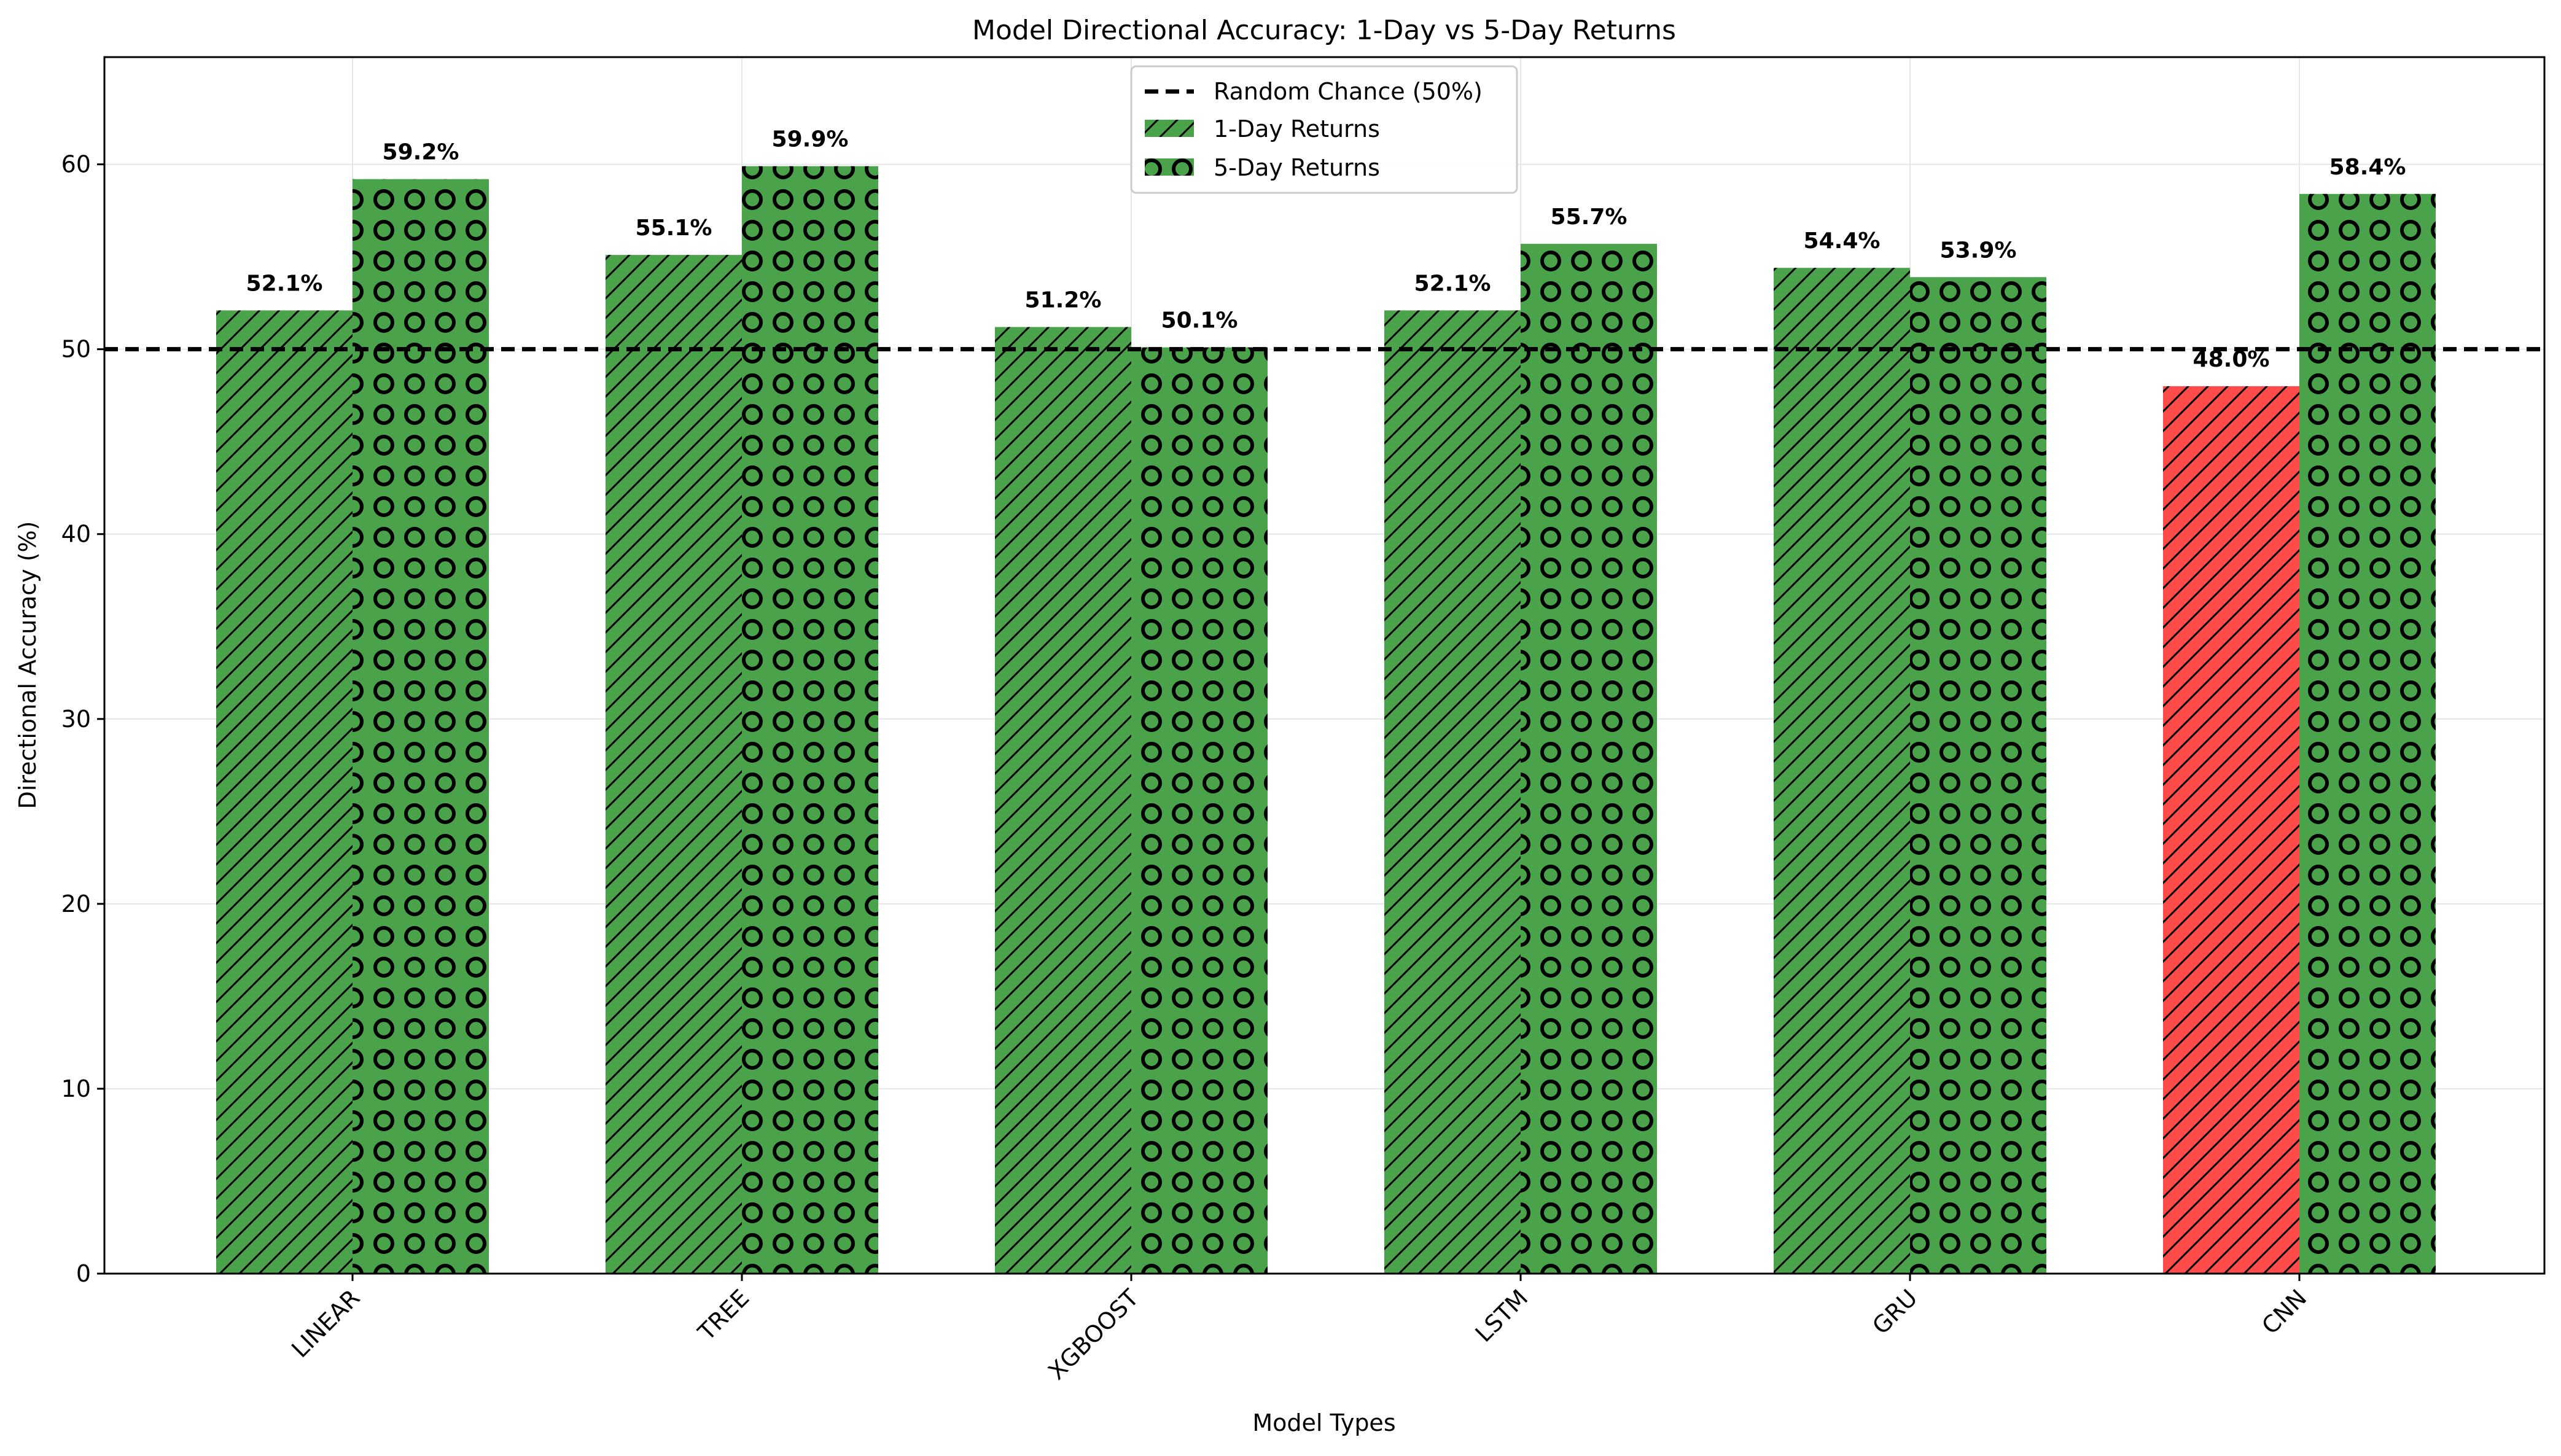 The width and height of the screenshot is (2561, 1456). What do you see at coordinates (1978, 250) in the screenshot?
I see `bar-value-label: 53.9%` at bounding box center [1978, 250].